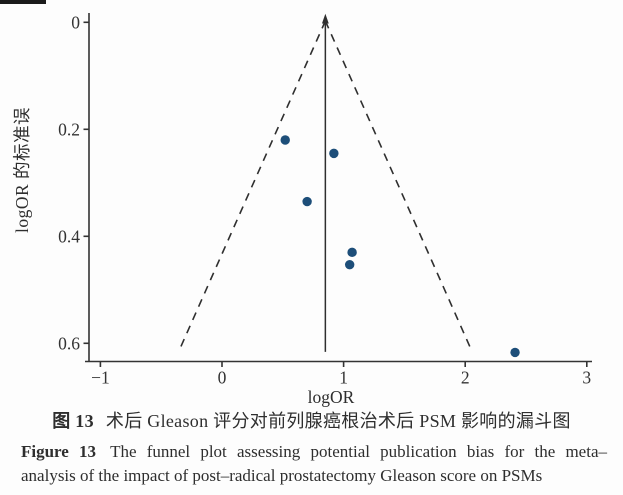 Image resolution: width=623 pixels, height=495 pixels. What do you see at coordinates (23, 2) in the screenshot?
I see `page-edge-mark` at bounding box center [23, 2].